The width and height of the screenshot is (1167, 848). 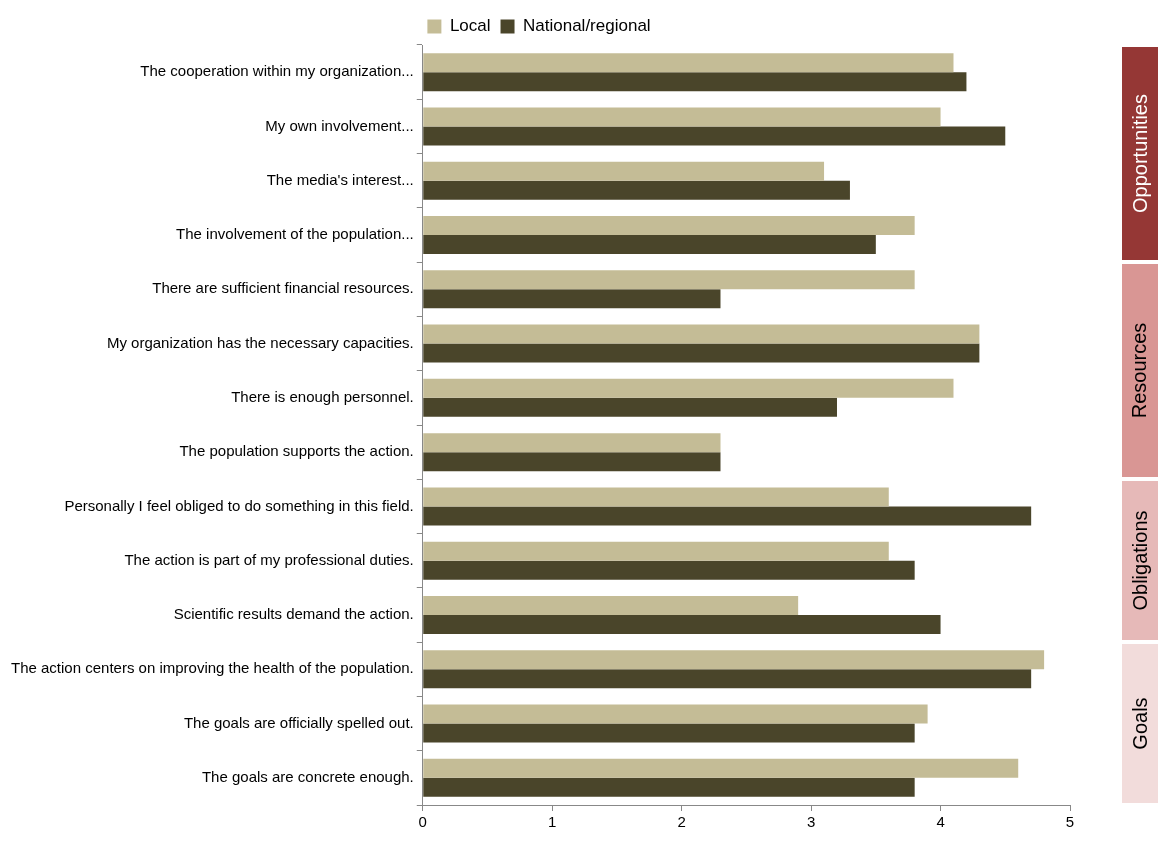 What do you see at coordinates (298, 722) in the screenshot?
I see `y-tick-label: The goals are officially spelled out.` at bounding box center [298, 722].